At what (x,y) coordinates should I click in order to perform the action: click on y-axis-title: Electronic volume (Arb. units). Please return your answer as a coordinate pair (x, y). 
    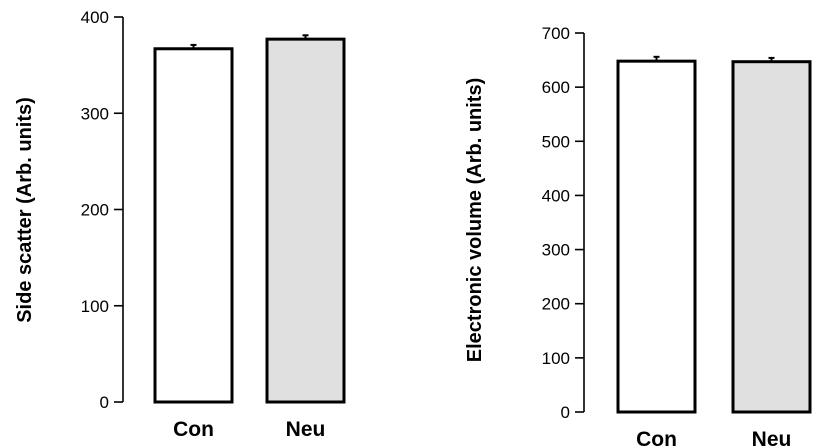
    Looking at the image, I should click on (475, 220).